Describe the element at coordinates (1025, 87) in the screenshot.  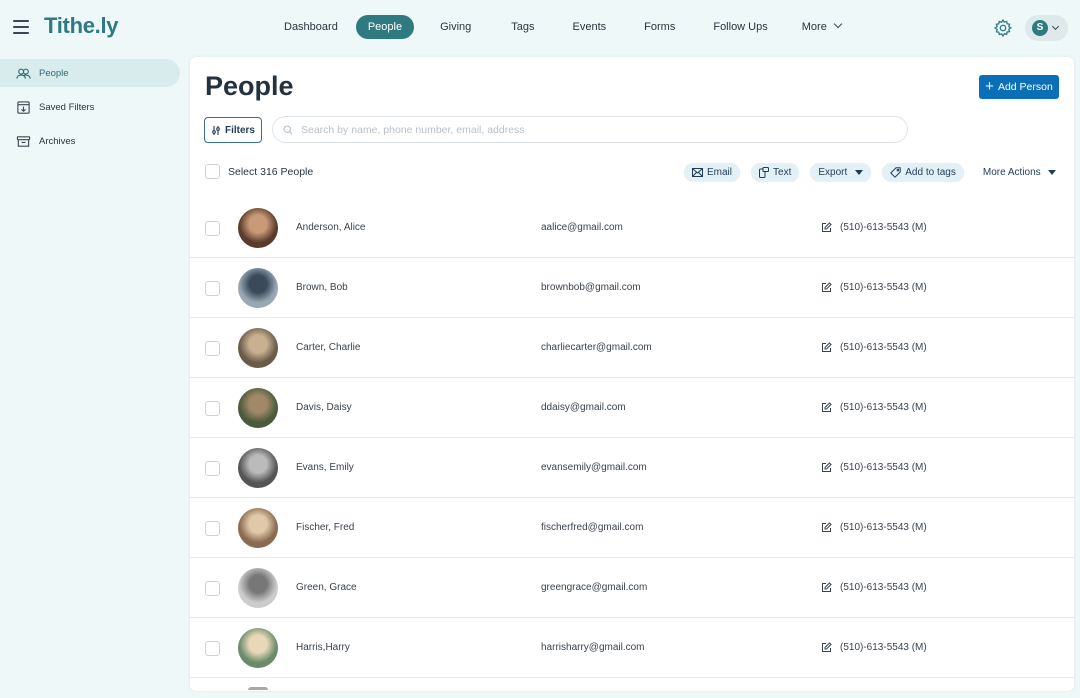
I see `add-person-label: Add Person` at that location.